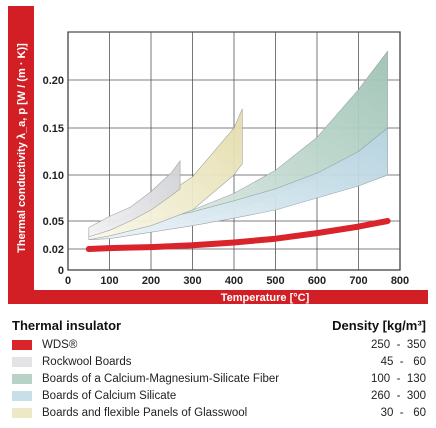 This screenshot has height=428, width=436. What do you see at coordinates (192, 281) in the screenshot?
I see `x-tick-label: 300` at bounding box center [192, 281].